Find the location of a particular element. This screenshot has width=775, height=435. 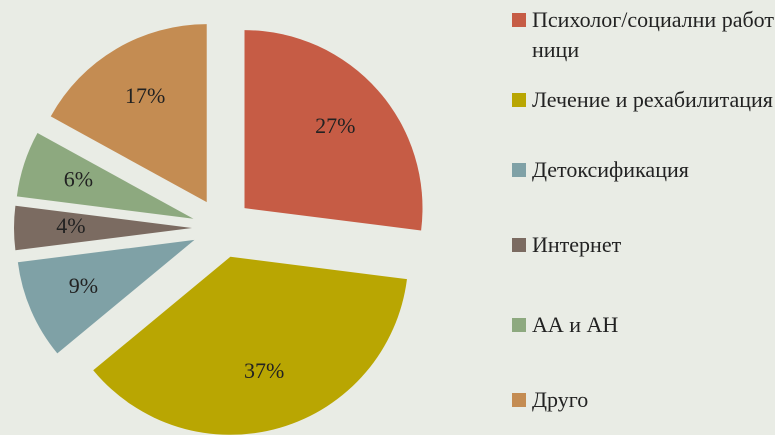

legend-label: Друго is located at coordinates (560, 399).